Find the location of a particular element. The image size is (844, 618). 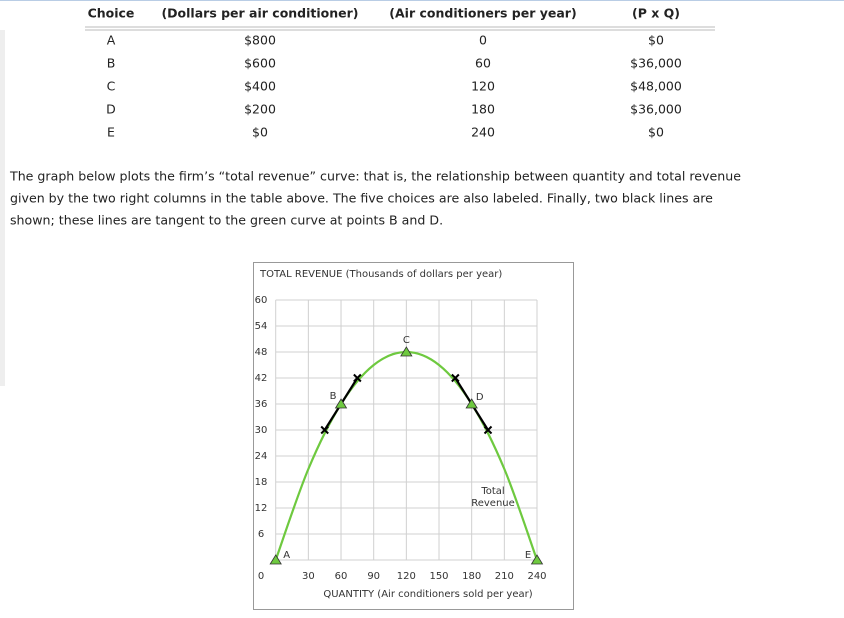

x-tick-label: 30 is located at coordinates (308, 576).